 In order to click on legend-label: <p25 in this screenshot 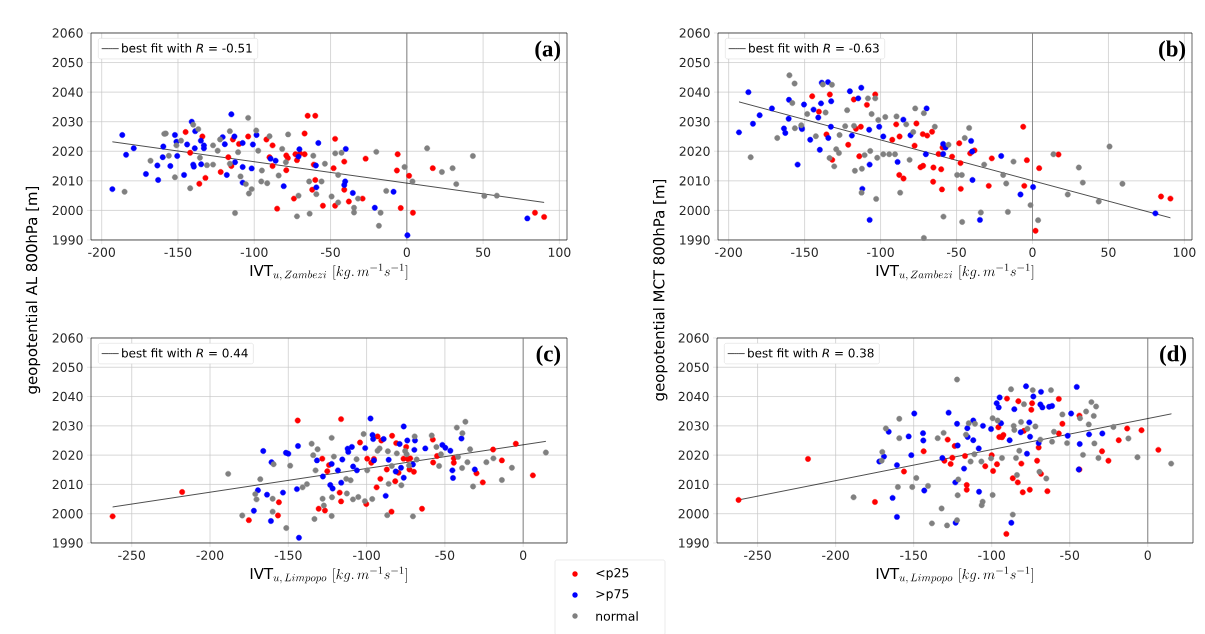, I will do `click(612, 574)`.